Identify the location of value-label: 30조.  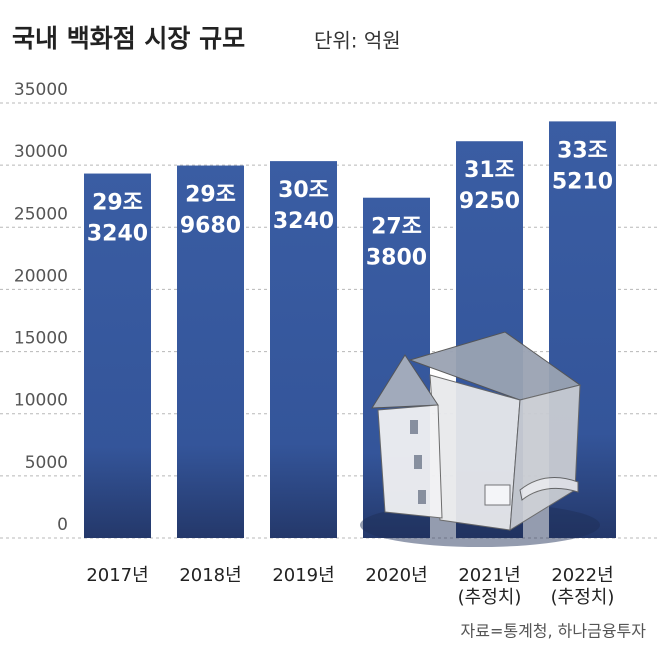
(303, 190).